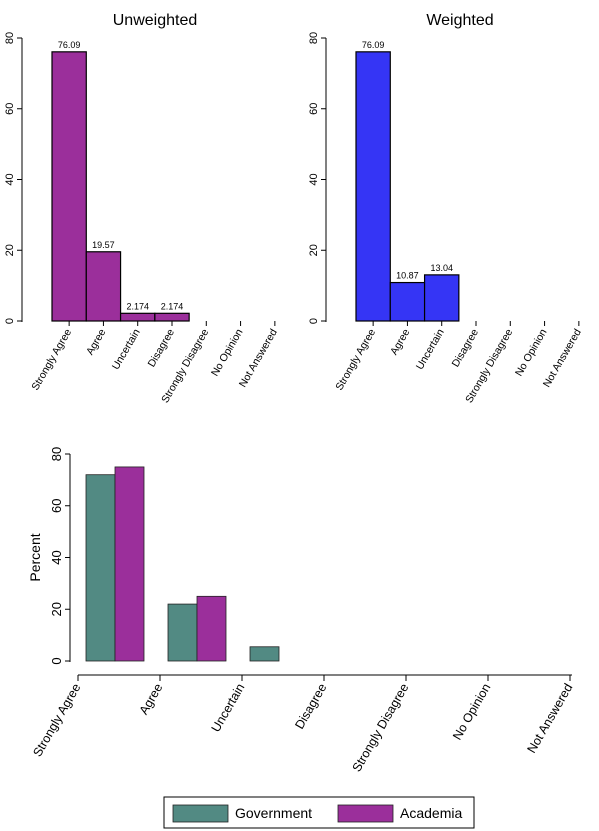 This screenshot has width=599, height=831. Describe the element at coordinates (549, 718) in the screenshot. I see `x-tick-label: Not Answered` at that location.